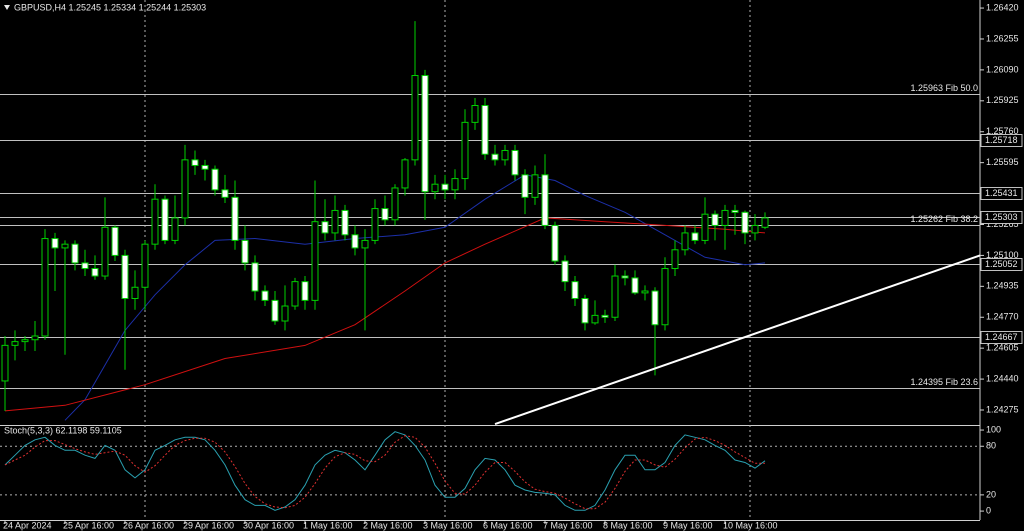 This screenshot has height=531, width=1024. I want to click on stoch-y-tick-label: 20, so click(991, 494).